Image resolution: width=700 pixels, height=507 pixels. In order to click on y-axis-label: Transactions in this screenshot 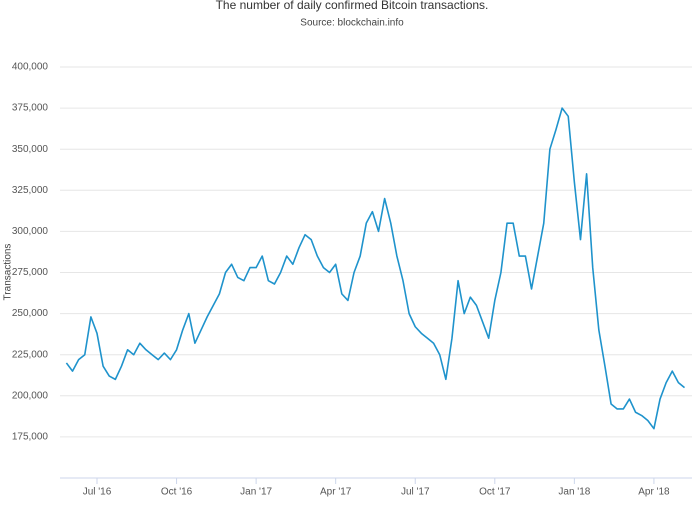, I will do `click(8, 272)`.